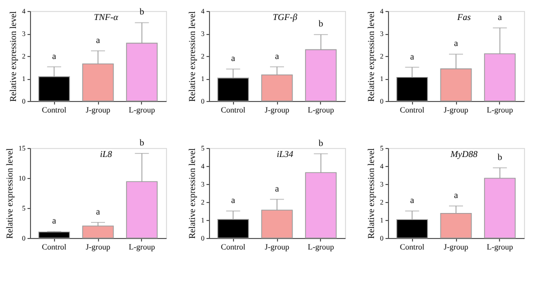 The height and width of the screenshot is (283, 550). Describe the element at coordinates (106, 17) in the screenshot. I see `chart-title: TNF-α` at that location.